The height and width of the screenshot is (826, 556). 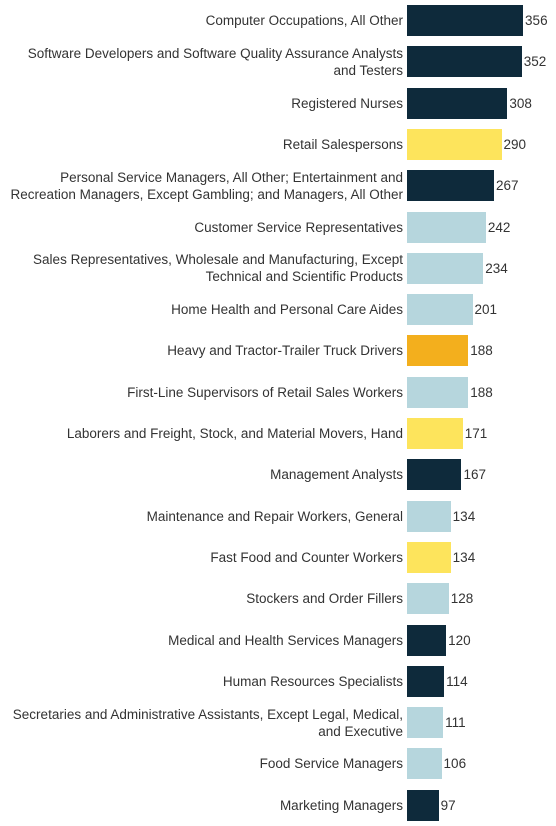 What do you see at coordinates (285, 351) in the screenshot?
I see `category-label: Heavy and Tractor-Trailer Truck Drivers` at bounding box center [285, 351].